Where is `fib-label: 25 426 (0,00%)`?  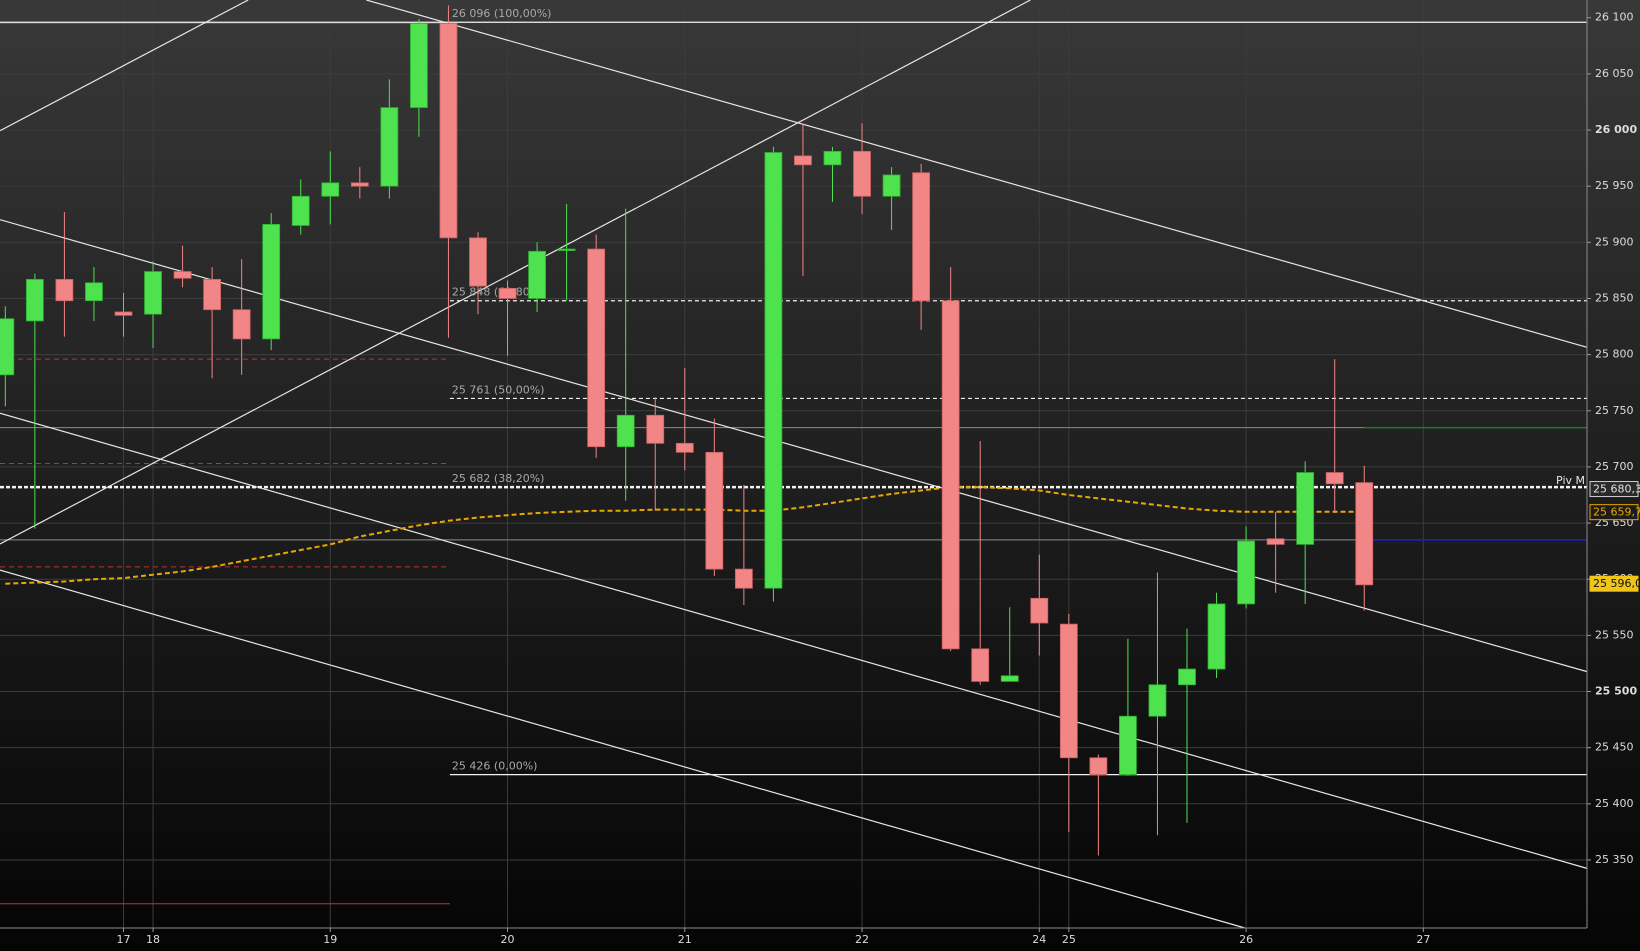 fib-label: 25 426 (0,00%) is located at coordinates (495, 766).